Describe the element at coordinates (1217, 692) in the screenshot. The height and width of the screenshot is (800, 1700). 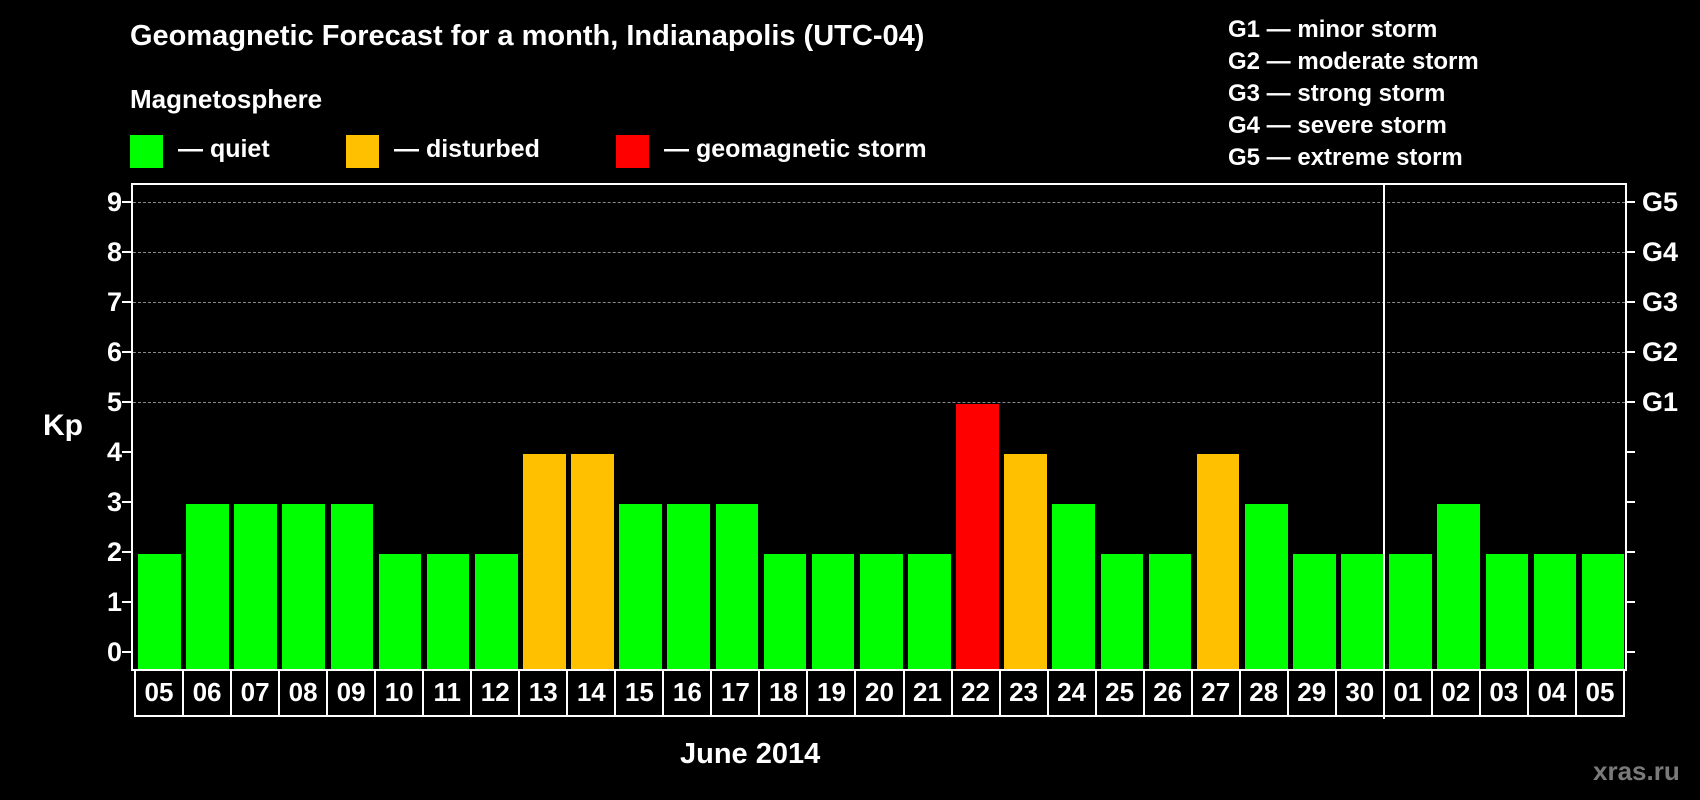
I see `date-cell: 27` at that location.